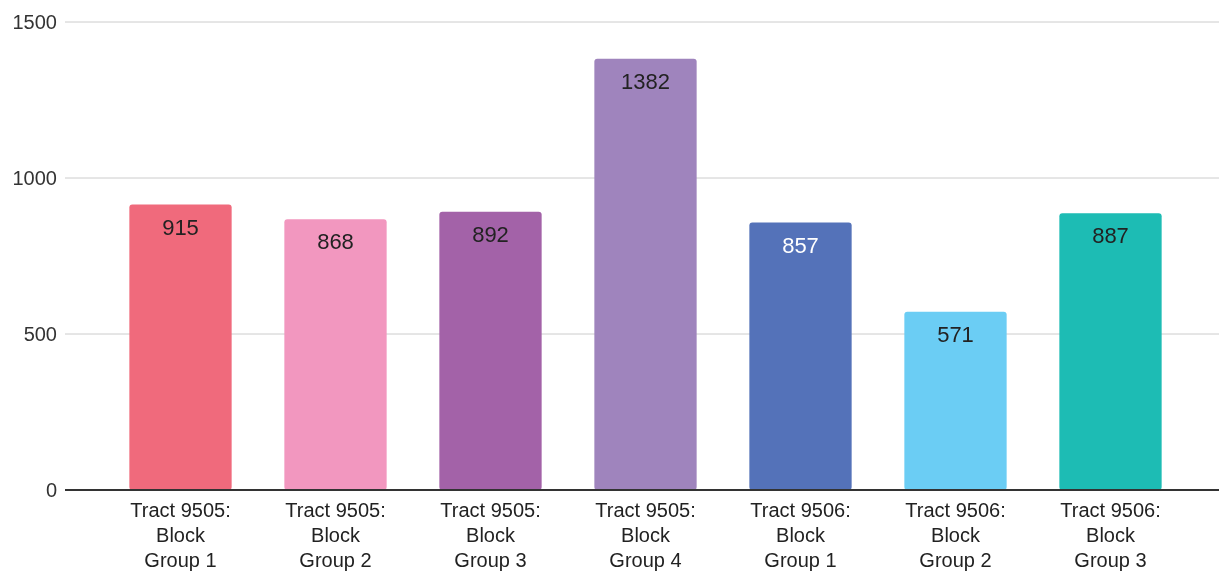 This screenshot has height=581, width=1219. Describe the element at coordinates (1110, 236) in the screenshot. I see `data-label: 887` at that location.